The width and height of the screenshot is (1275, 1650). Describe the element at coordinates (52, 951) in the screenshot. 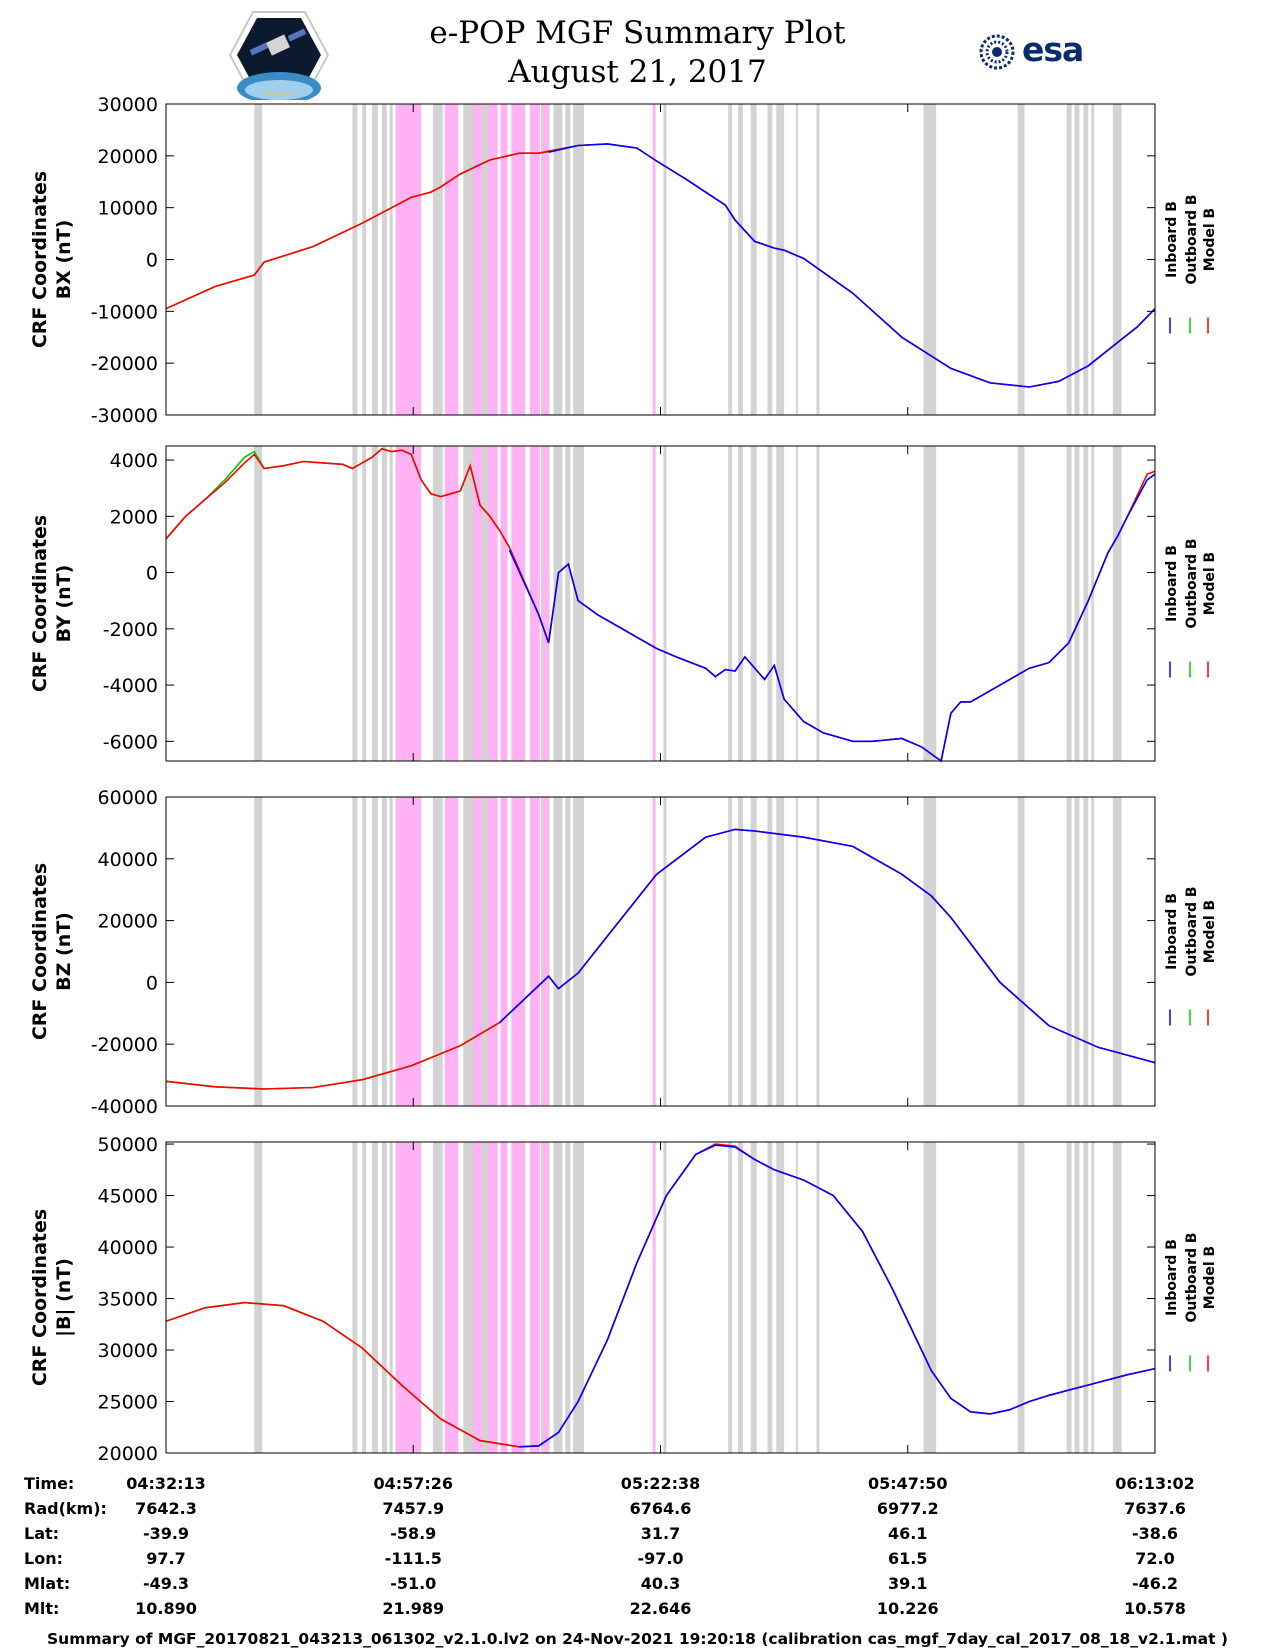

I see `y-axis-label: CRF Coordinates BZ (nT)` at that location.